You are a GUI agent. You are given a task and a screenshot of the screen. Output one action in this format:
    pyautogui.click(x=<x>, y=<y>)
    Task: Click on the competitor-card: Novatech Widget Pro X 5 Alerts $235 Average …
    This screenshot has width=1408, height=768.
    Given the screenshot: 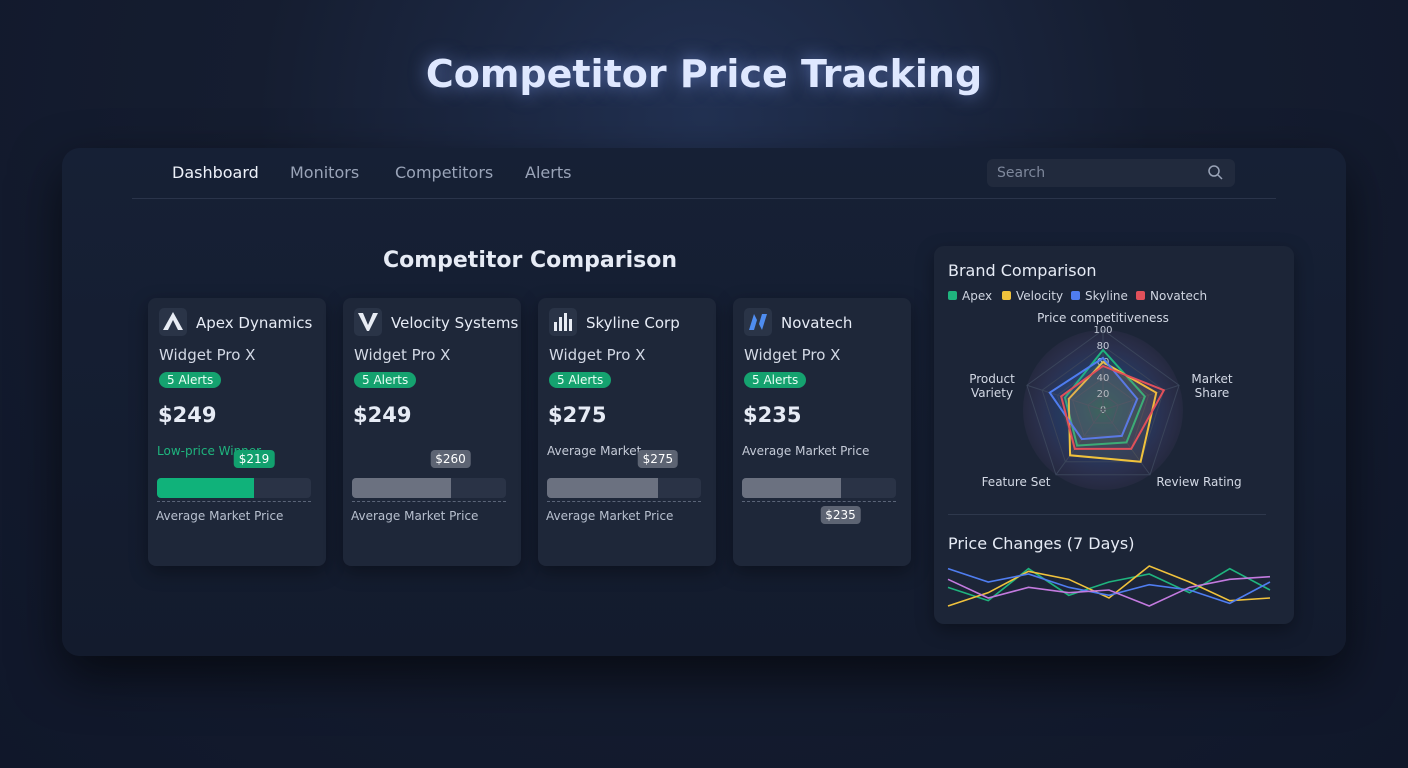 What is the action you would take?
    pyautogui.click(x=822, y=432)
    